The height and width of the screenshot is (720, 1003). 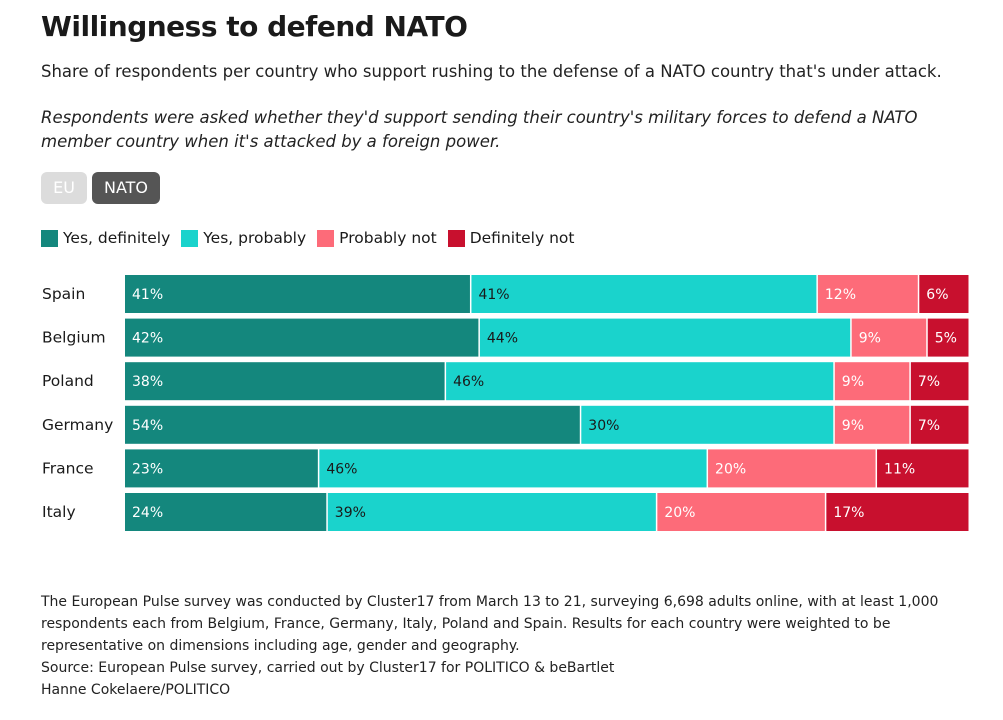 What do you see at coordinates (302, 337) in the screenshot?
I see `bar-belgium-yes-definitely` at bounding box center [302, 337].